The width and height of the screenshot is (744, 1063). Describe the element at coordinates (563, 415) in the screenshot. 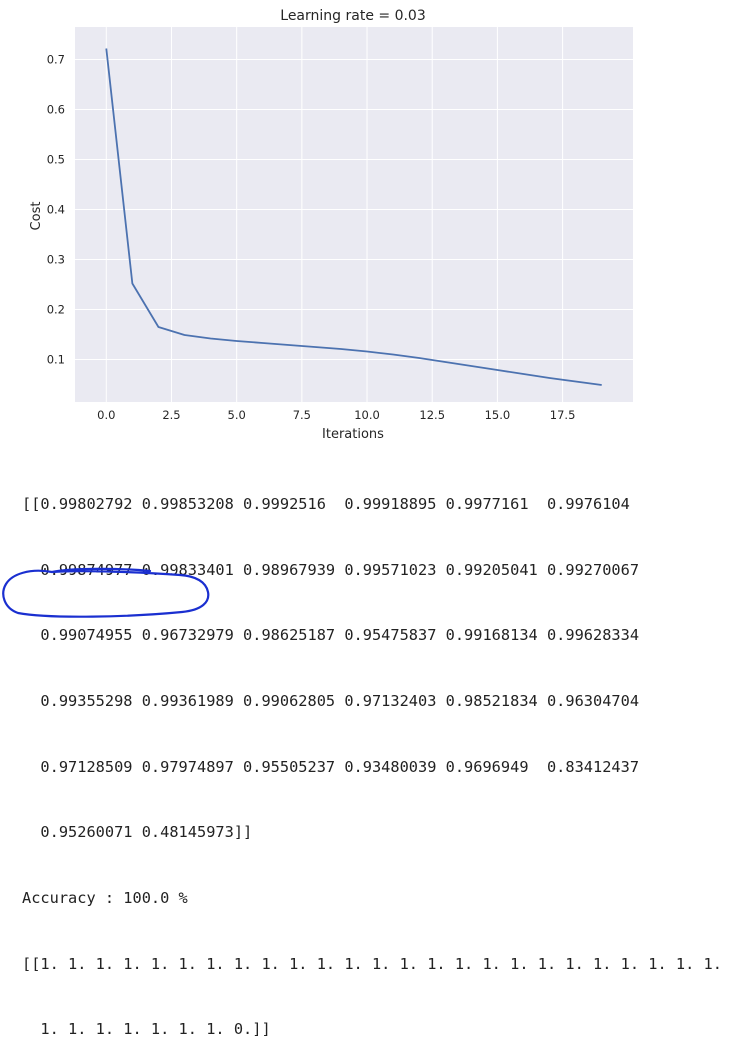

I see `x-tick-label: 17.5` at that location.